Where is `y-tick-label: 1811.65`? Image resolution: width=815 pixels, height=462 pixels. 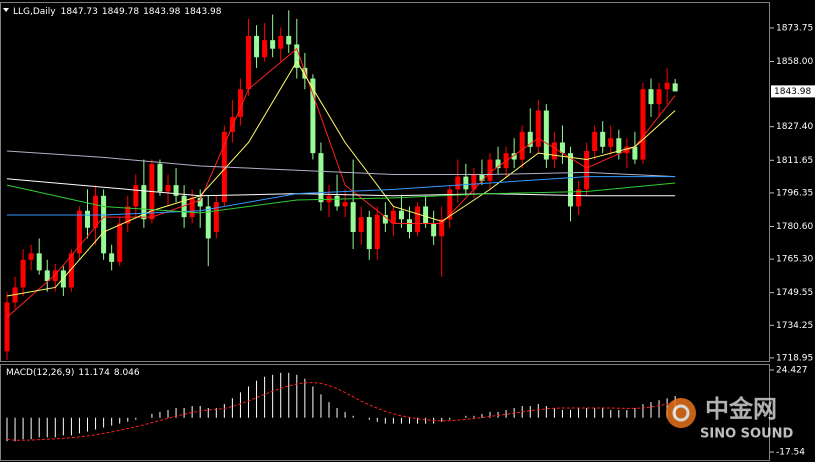 y-tick-label: 1811.65 is located at coordinates (794, 161).